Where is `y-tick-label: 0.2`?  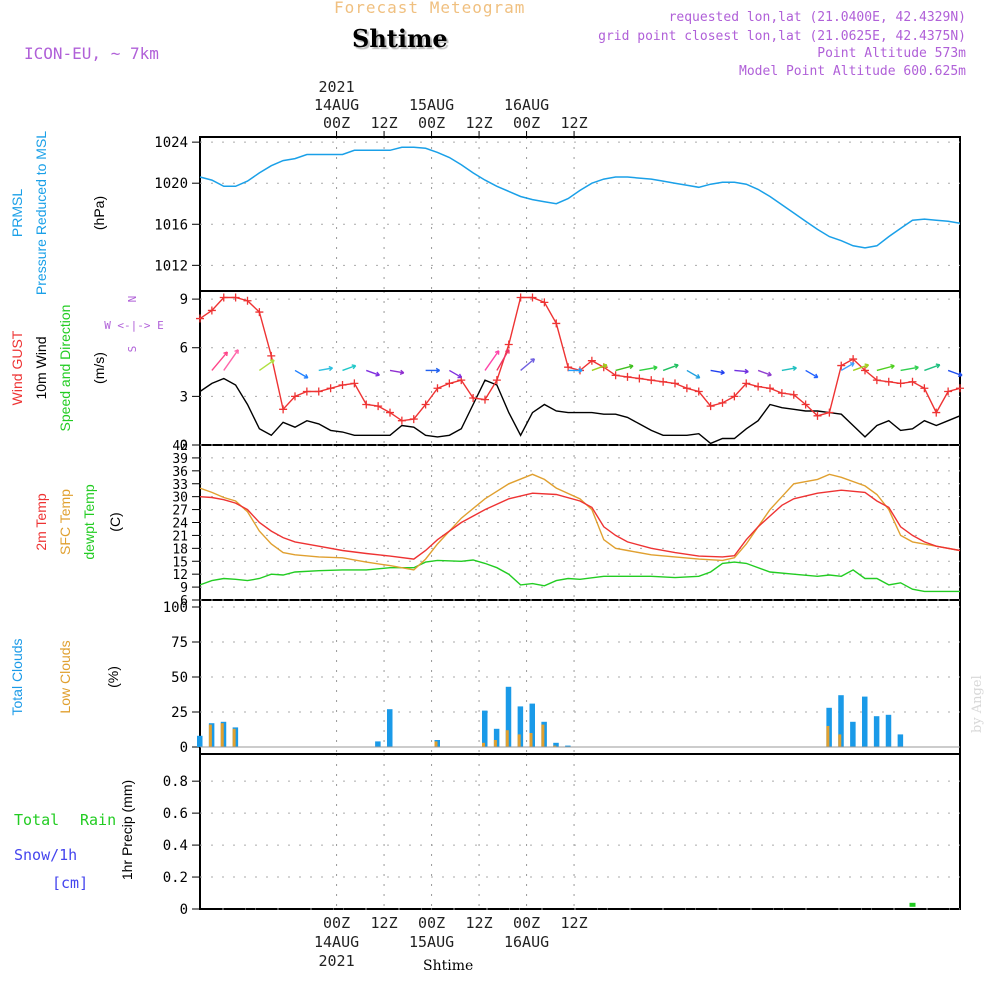 y-tick-label: 0.2 is located at coordinates (175, 878).